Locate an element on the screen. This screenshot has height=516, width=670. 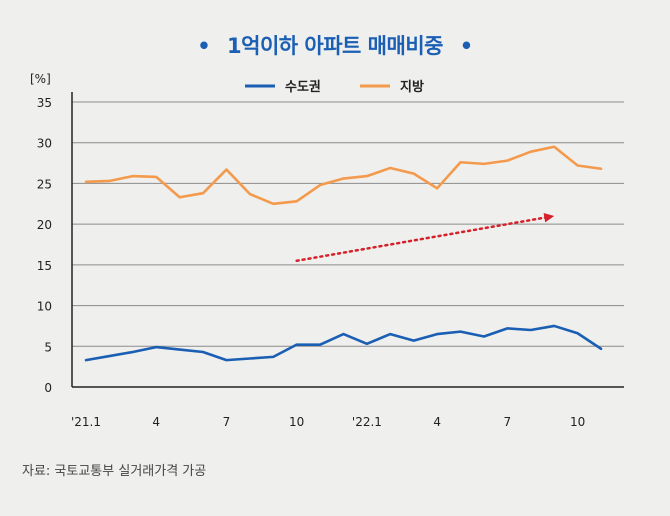
y-tick-label: 0 is located at coordinates (48, 388).